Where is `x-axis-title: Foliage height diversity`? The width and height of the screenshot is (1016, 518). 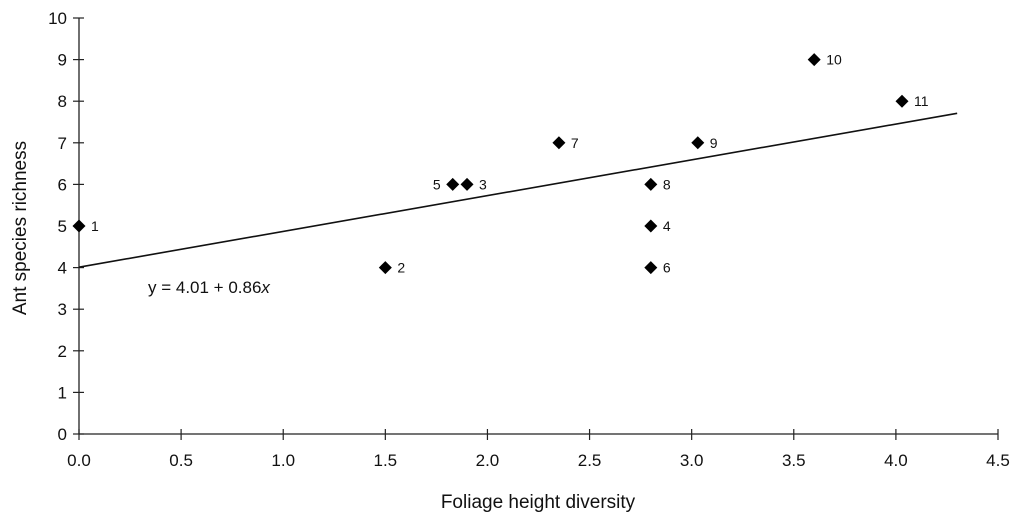 x-axis-title: Foliage height diversity is located at coordinates (538, 502).